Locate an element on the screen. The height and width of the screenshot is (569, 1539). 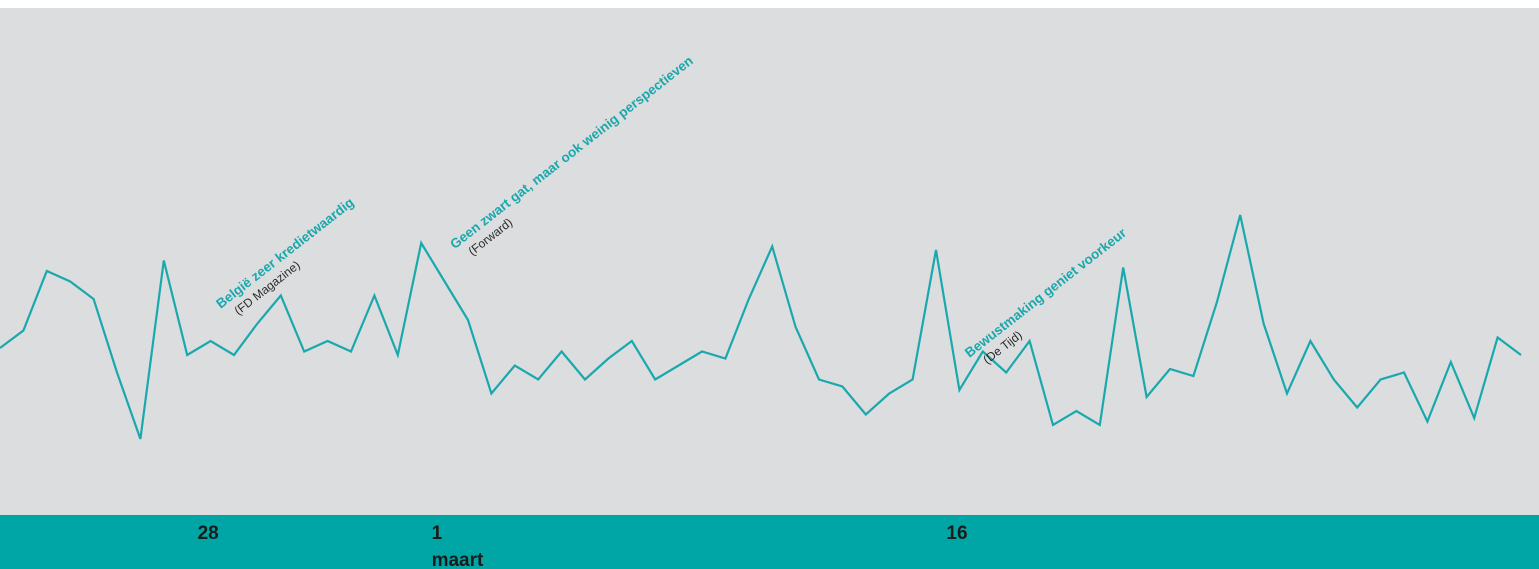
annotation: België zeer kredietwaardig(FD Magazine) is located at coordinates (284, 256).